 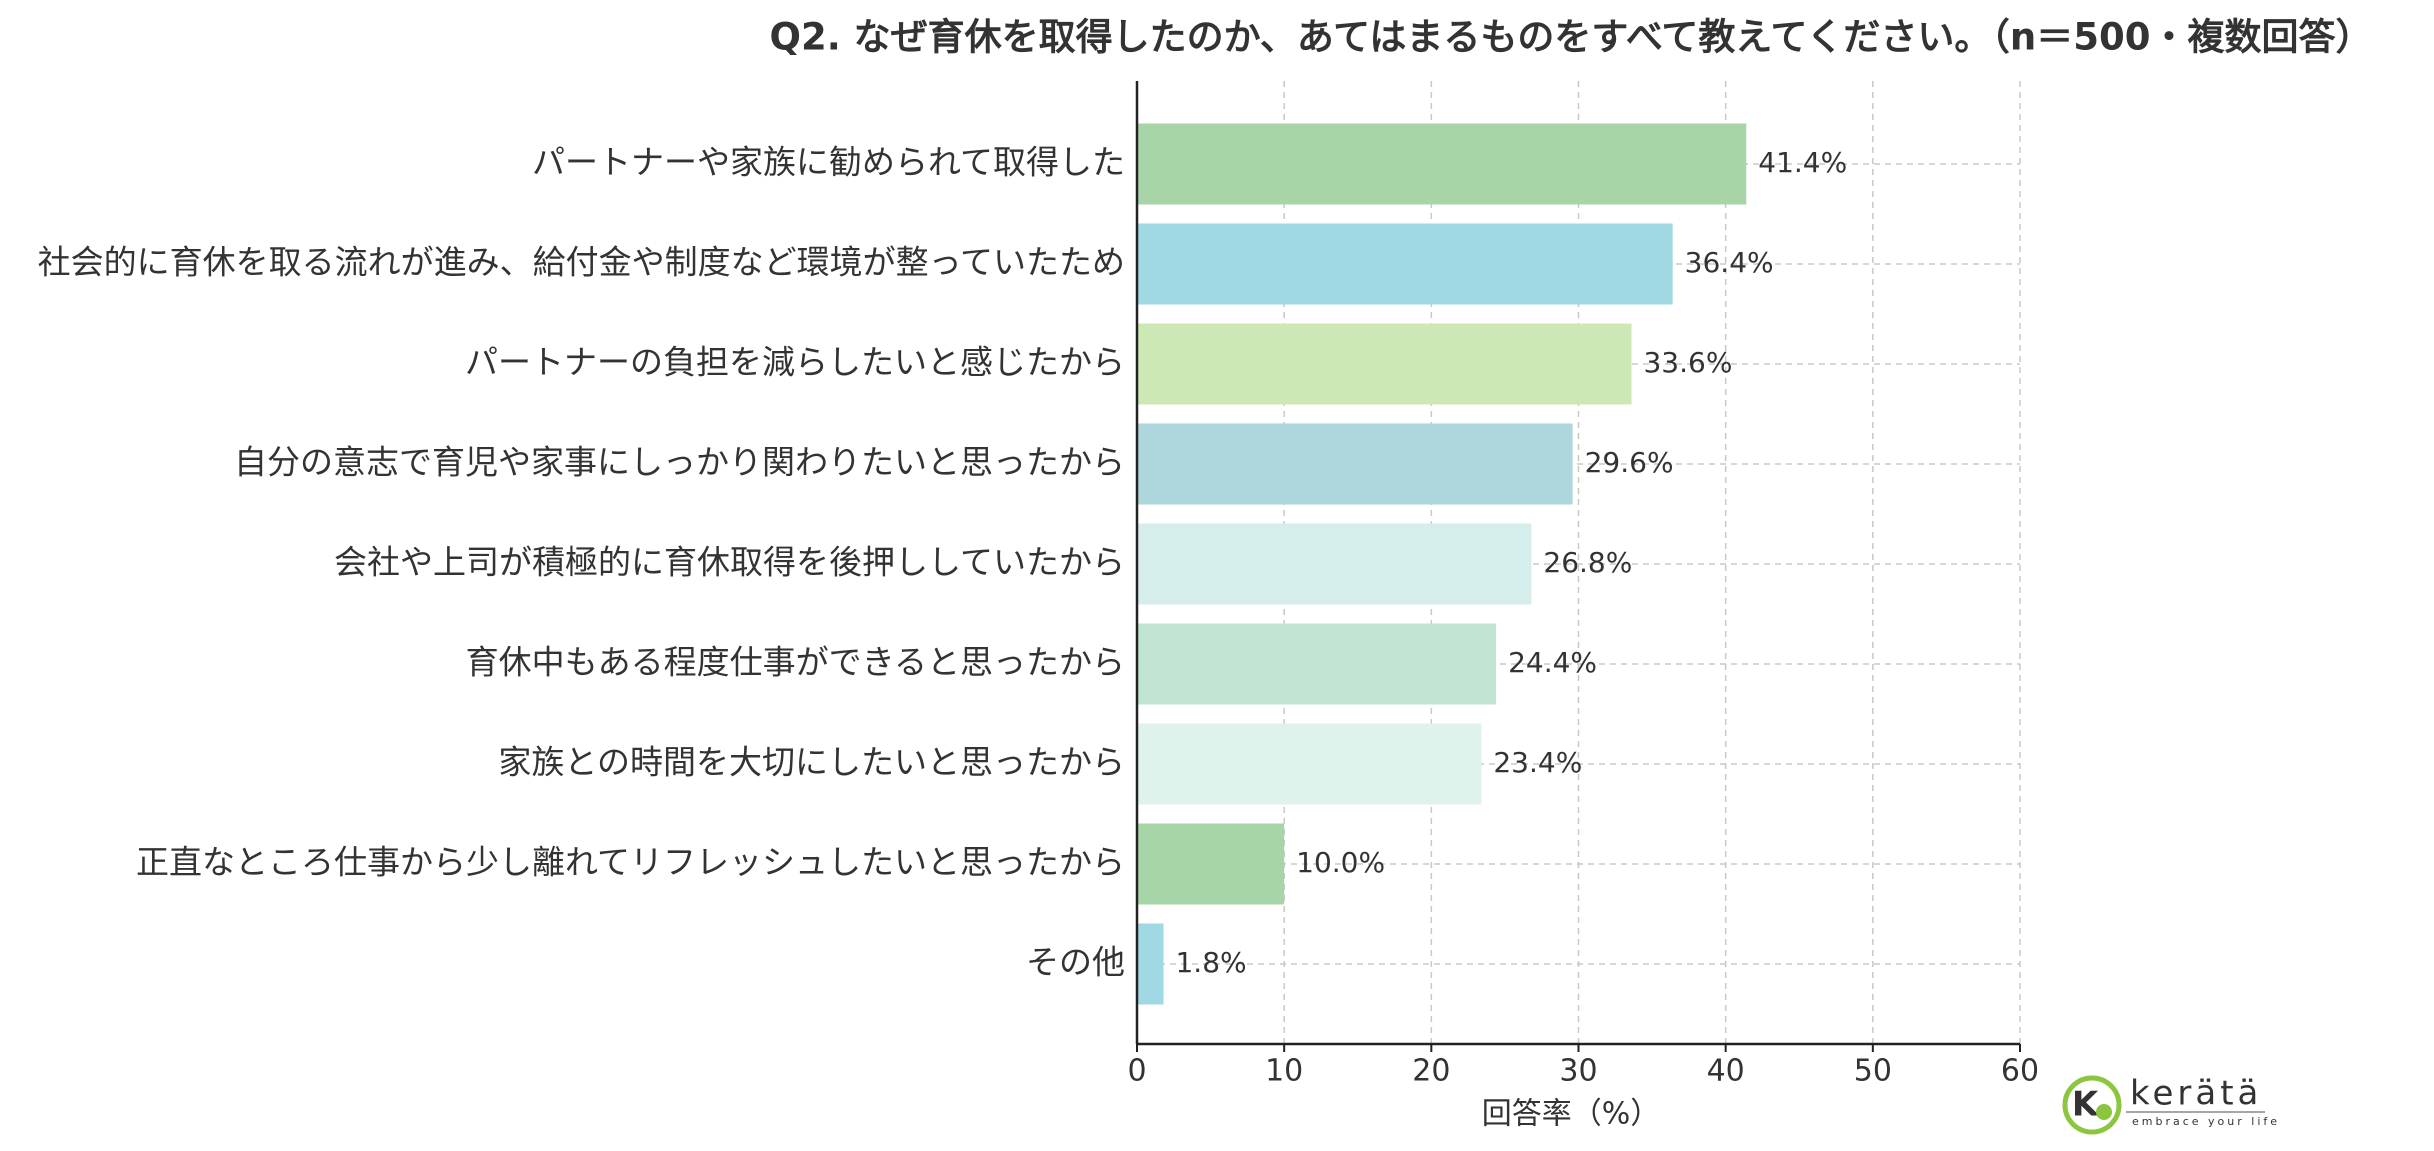 What do you see at coordinates (1284, 1071) in the screenshot?
I see `x-tick-label: 10` at bounding box center [1284, 1071].